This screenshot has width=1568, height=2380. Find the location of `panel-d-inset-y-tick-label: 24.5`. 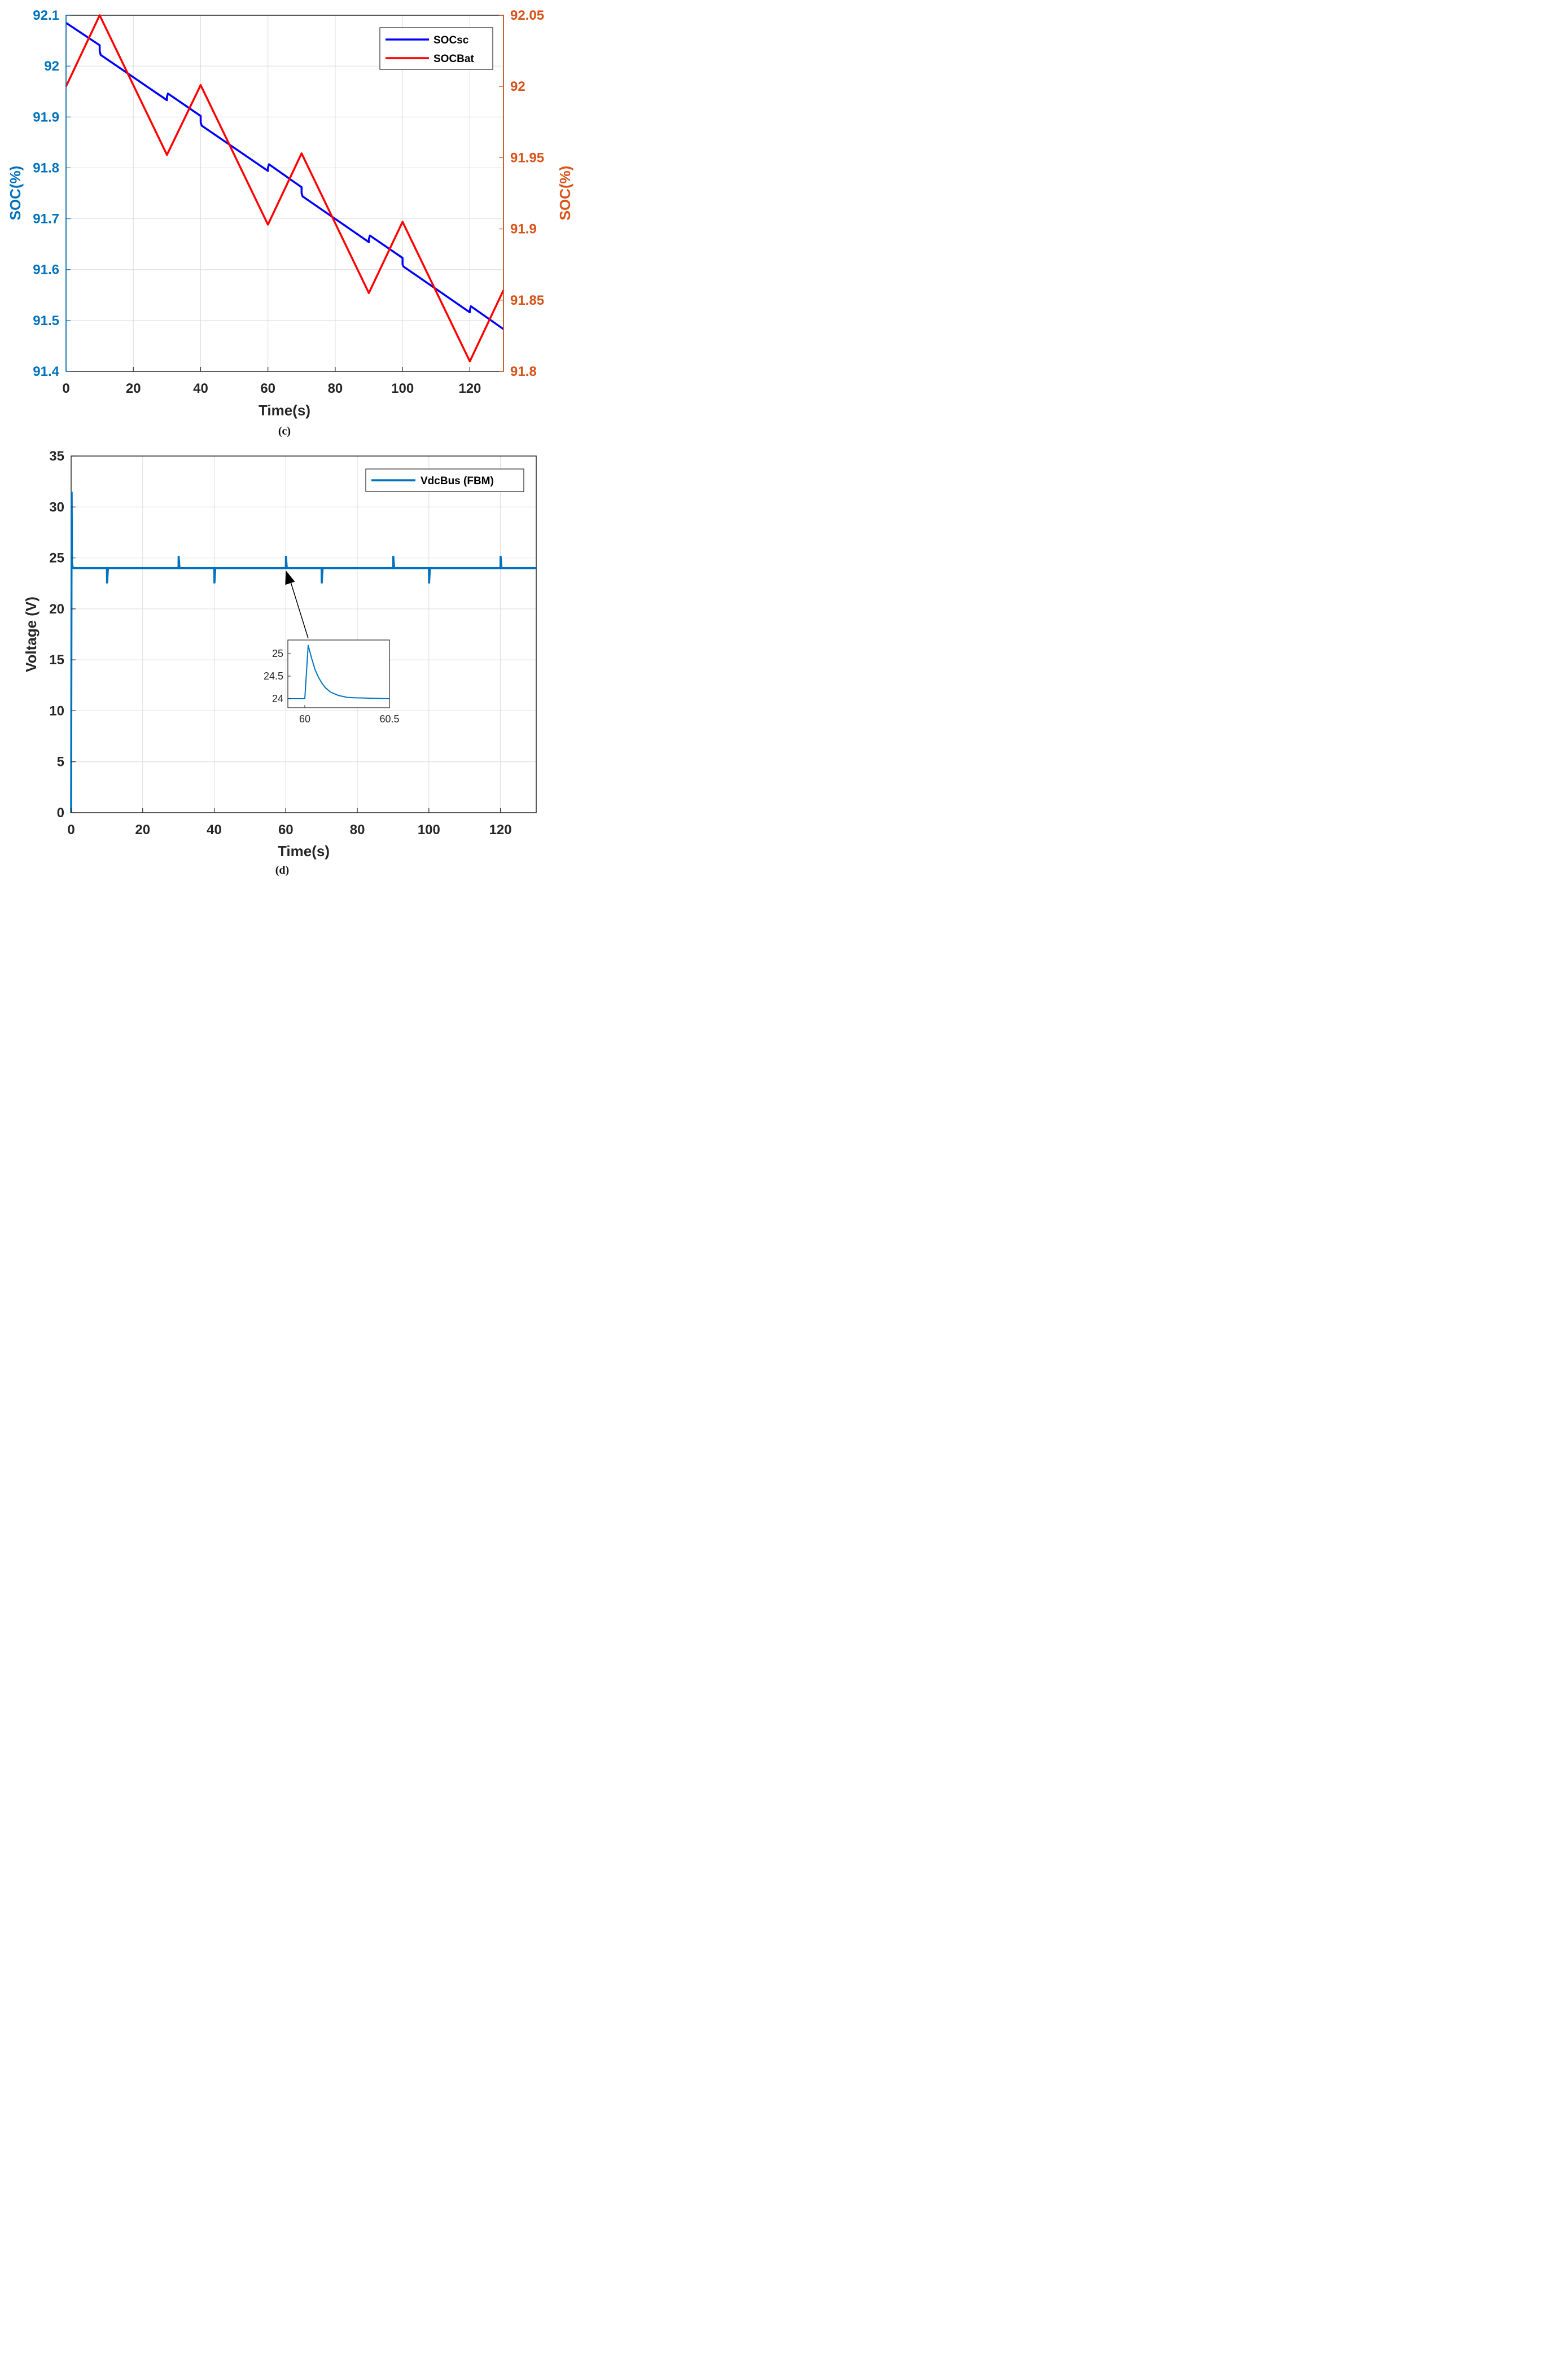

panel-d-inset-y-tick-label: 24.5 is located at coordinates (273, 676).